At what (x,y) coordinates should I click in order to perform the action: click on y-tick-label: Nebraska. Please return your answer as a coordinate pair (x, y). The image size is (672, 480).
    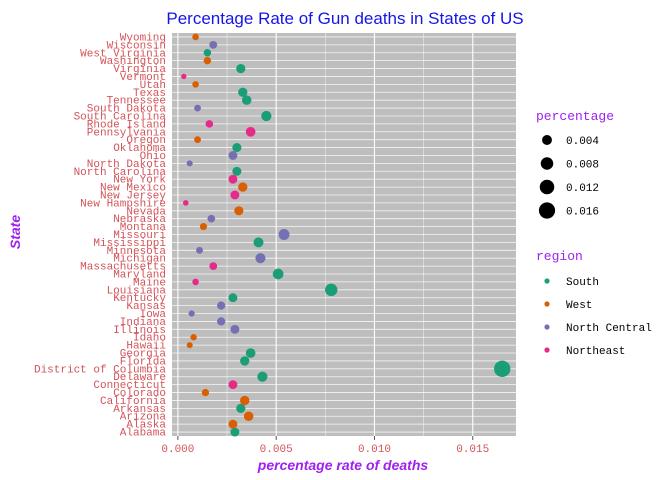
    Looking at the image, I should click on (139, 220).